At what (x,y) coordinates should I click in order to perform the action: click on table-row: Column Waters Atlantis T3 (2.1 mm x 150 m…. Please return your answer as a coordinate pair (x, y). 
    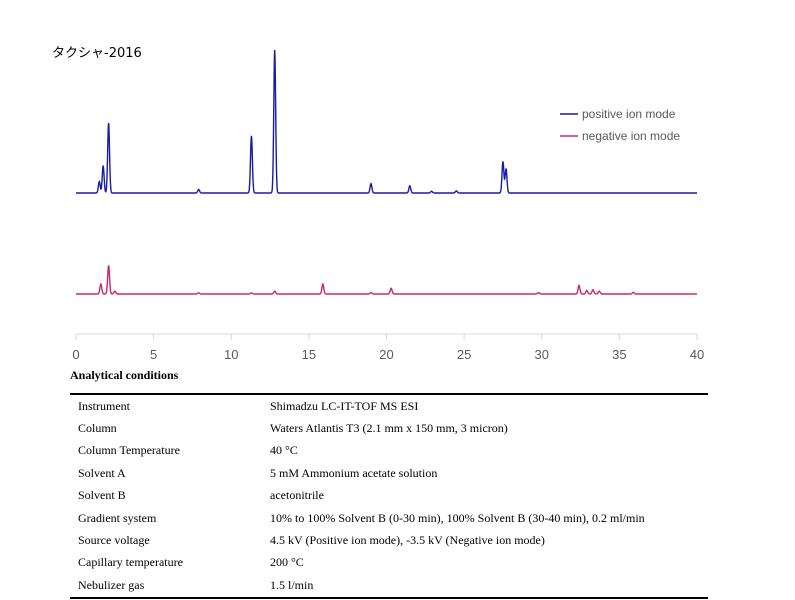
    Looking at the image, I should click on (389, 428).